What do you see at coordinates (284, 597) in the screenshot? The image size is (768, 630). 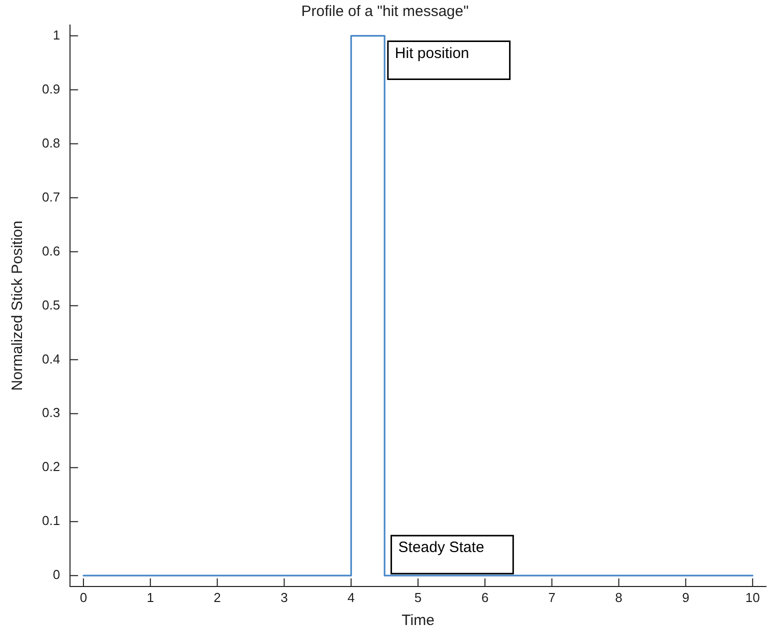 I see `x-tick-label: 3` at bounding box center [284, 597].